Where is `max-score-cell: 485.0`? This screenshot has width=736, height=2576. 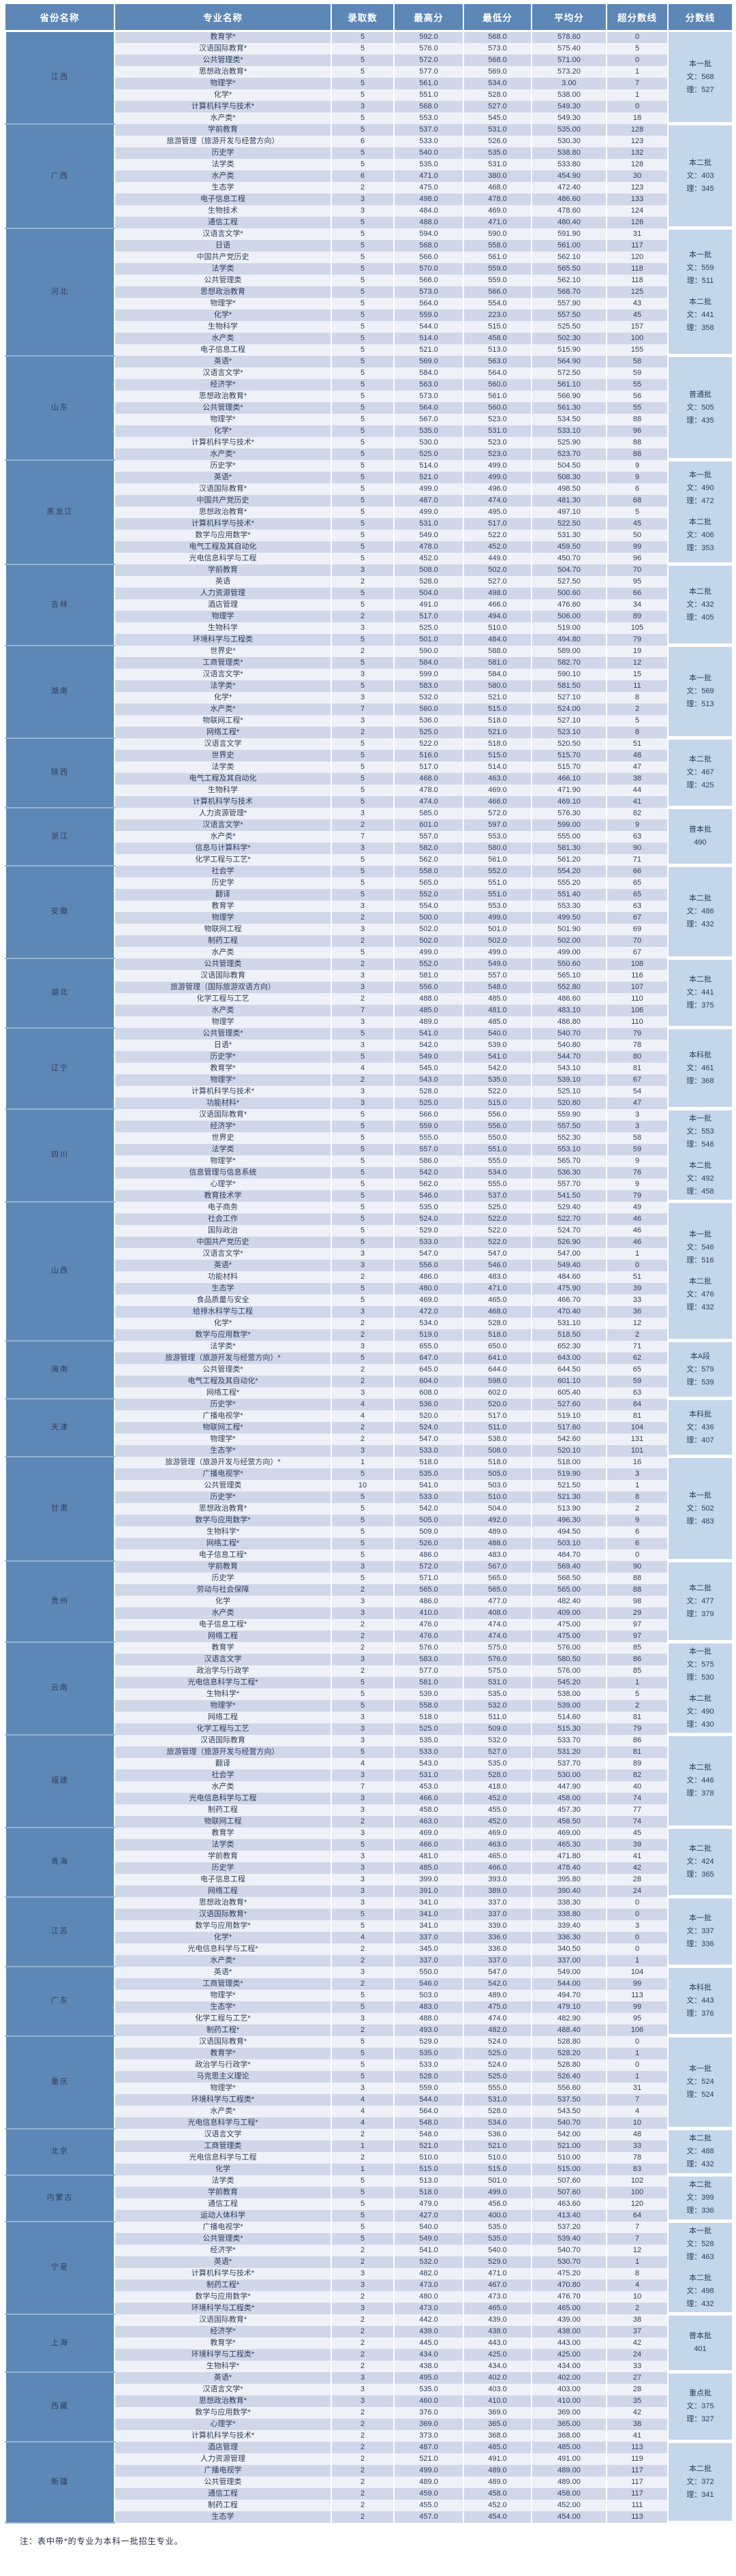
max-score-cell: 485.0 is located at coordinates (428, 1868).